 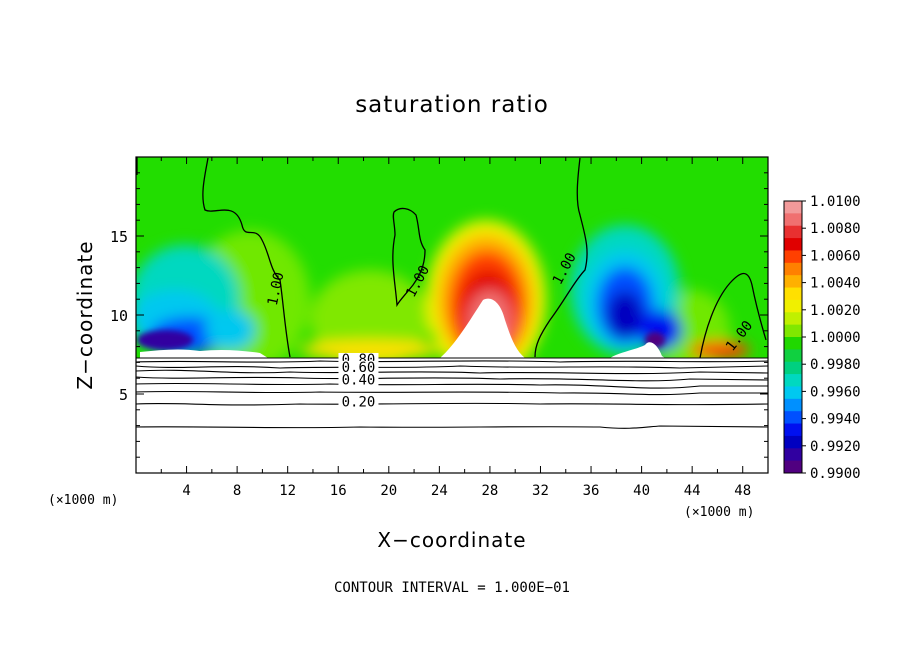 I want to click on contour-label: 0.20, so click(x=359, y=403).